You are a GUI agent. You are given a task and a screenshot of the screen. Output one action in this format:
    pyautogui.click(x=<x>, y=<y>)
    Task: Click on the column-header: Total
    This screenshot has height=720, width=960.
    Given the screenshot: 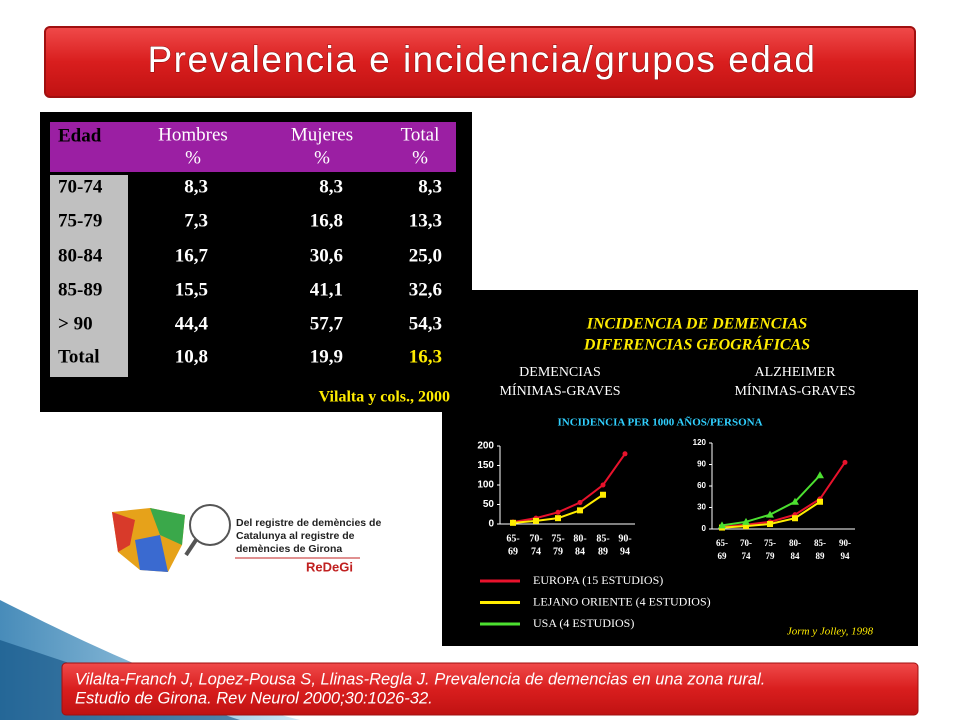 What is the action you would take?
    pyautogui.click(x=420, y=134)
    